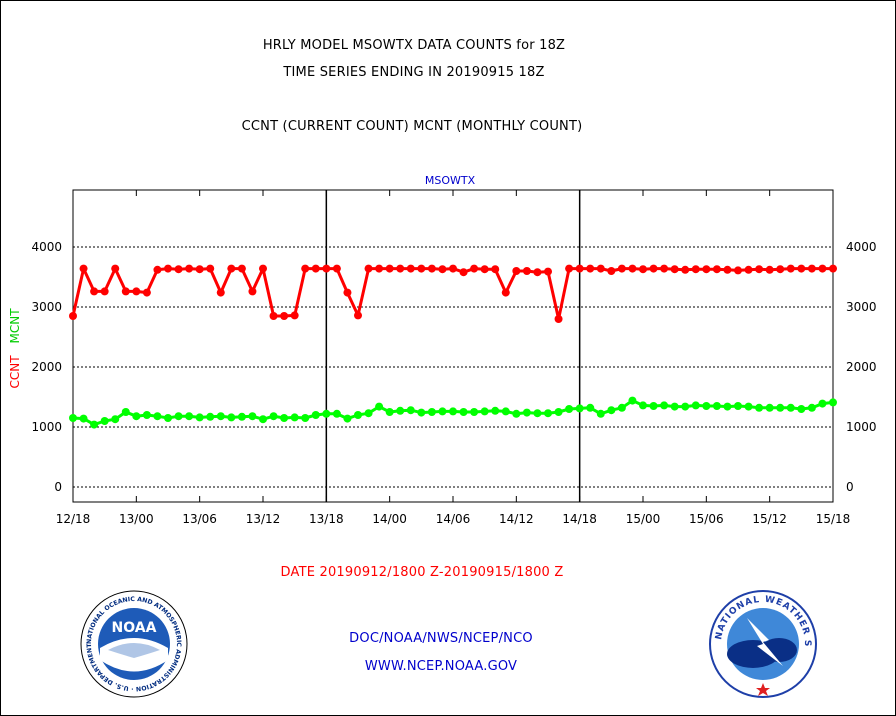  What do you see at coordinates (453, 519) in the screenshot?
I see `x-tick-label: 14/06` at bounding box center [453, 519].